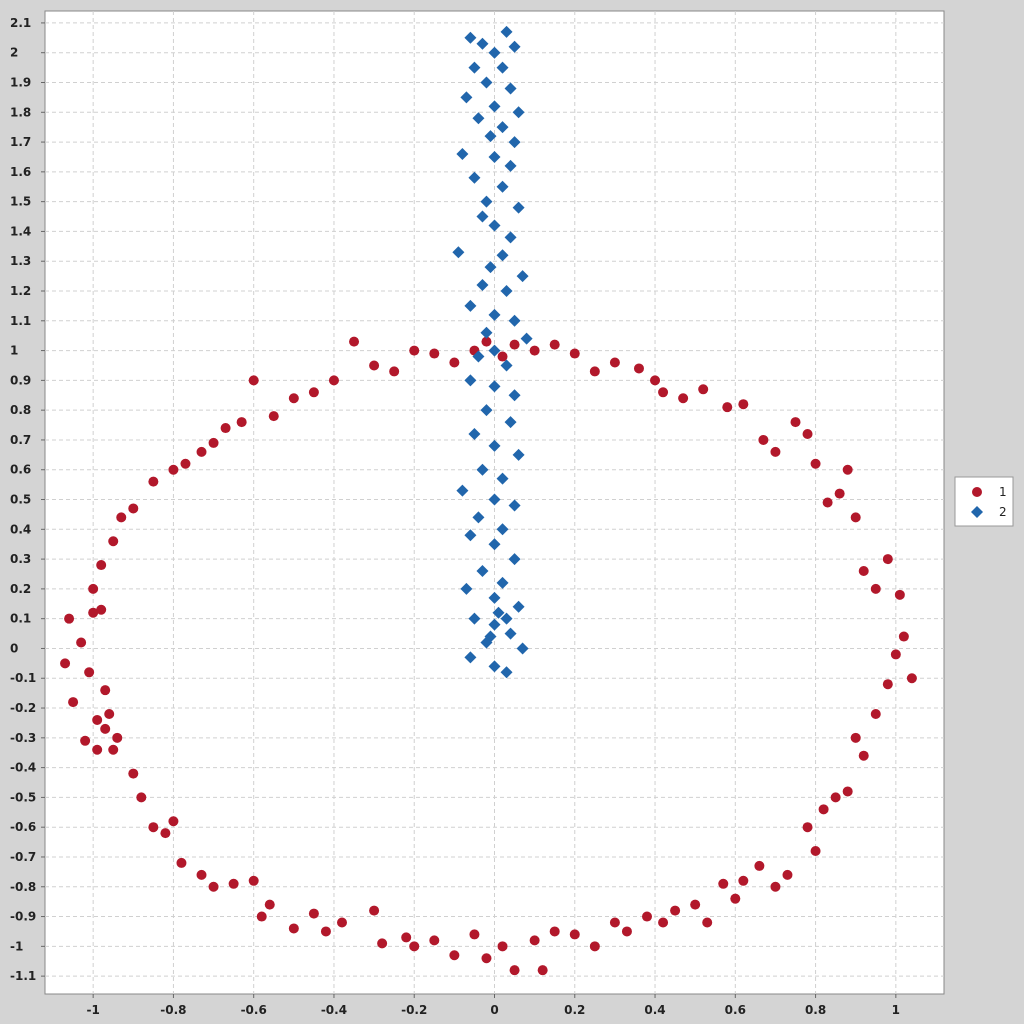 The image size is (1024, 1024). What do you see at coordinates (20, 529) in the screenshot?
I see `y-tick-label: 0.4` at bounding box center [20, 529].